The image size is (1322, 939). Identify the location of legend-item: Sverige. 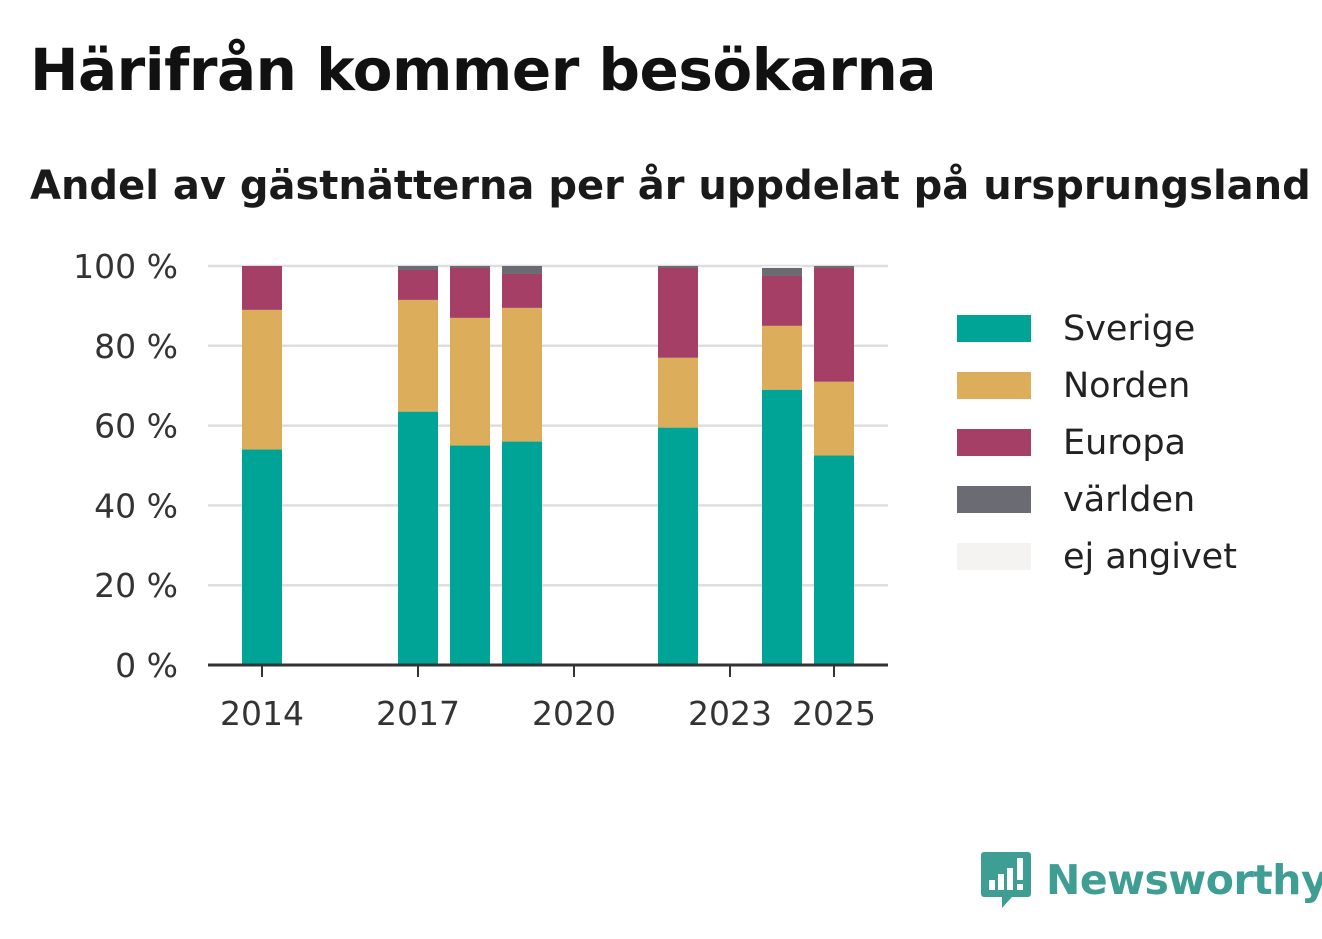
(1097, 328).